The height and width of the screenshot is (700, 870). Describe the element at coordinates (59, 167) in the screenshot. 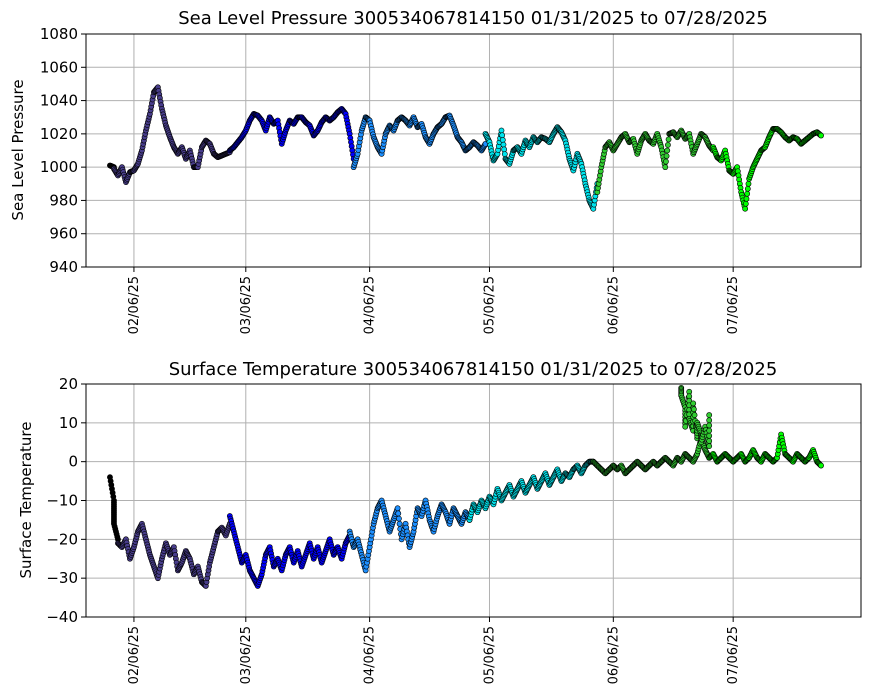

I see `y-tick-label: 1000` at that location.